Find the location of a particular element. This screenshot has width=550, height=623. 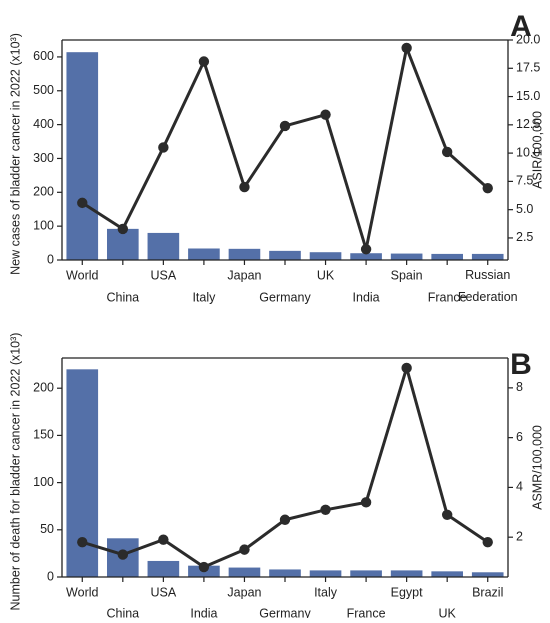

y2-tick-label: 15.0 is located at coordinates (528, 96).